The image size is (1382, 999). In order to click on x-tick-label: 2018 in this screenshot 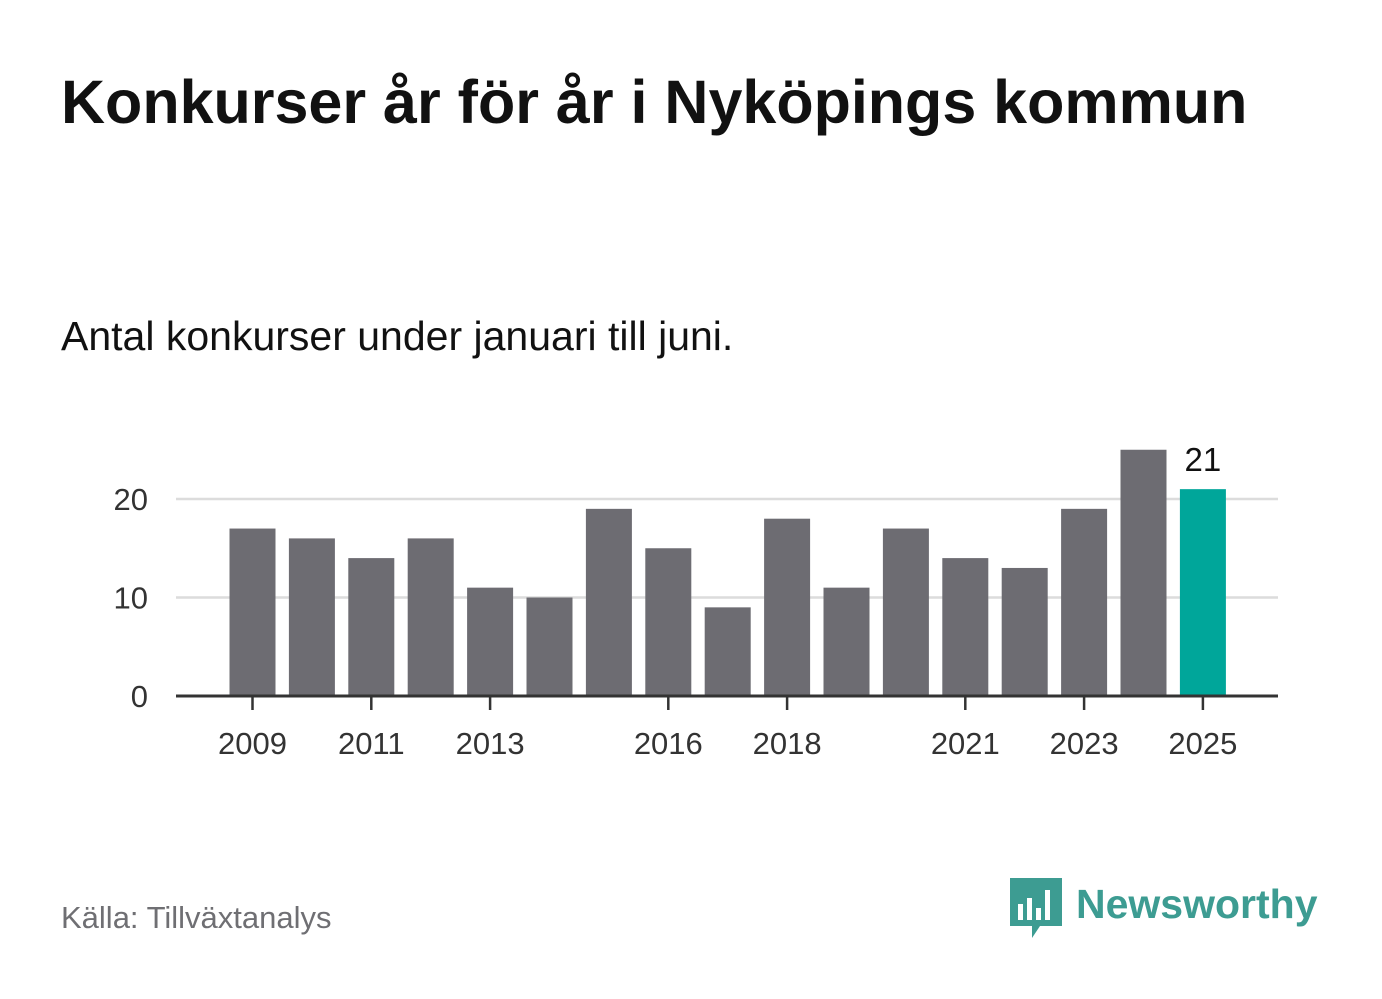, I will do `click(787, 743)`.